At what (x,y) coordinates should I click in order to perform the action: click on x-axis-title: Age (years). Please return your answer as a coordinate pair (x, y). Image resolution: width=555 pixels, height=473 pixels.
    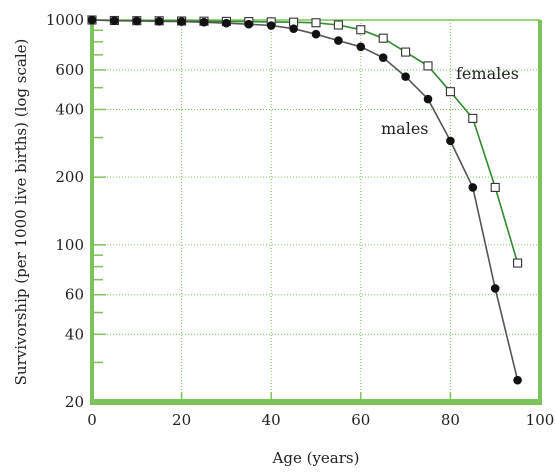
    Looking at the image, I should click on (316, 458).